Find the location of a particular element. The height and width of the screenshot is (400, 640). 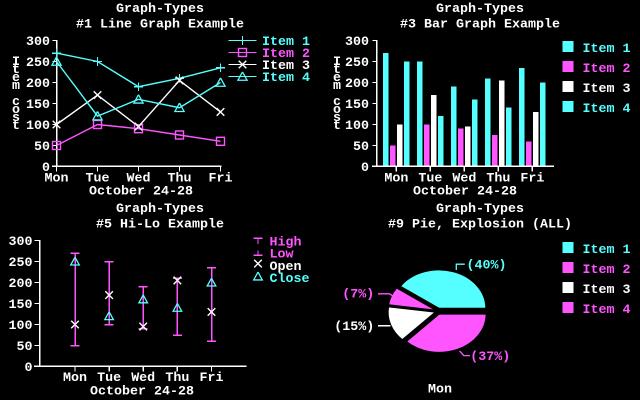

svg-text: (37%) is located at coordinates (490, 357).